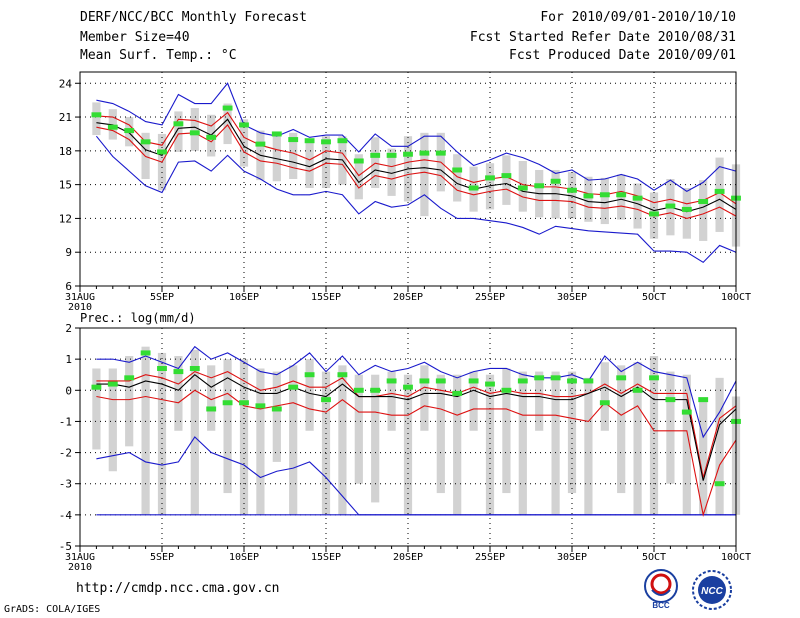  What do you see at coordinates (602, 37) in the screenshot?
I see `forecast-start-date: Fcst Started Refer Date 2010/08/31` at bounding box center [602, 37].